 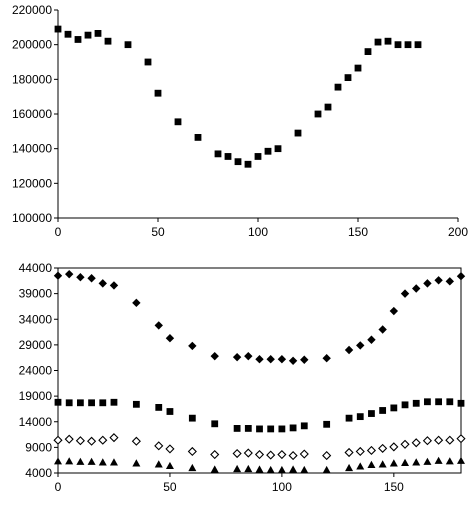 What do you see at coordinates (38, 473) in the screenshot?
I see `y-tick-label: 4000` at bounding box center [38, 473].